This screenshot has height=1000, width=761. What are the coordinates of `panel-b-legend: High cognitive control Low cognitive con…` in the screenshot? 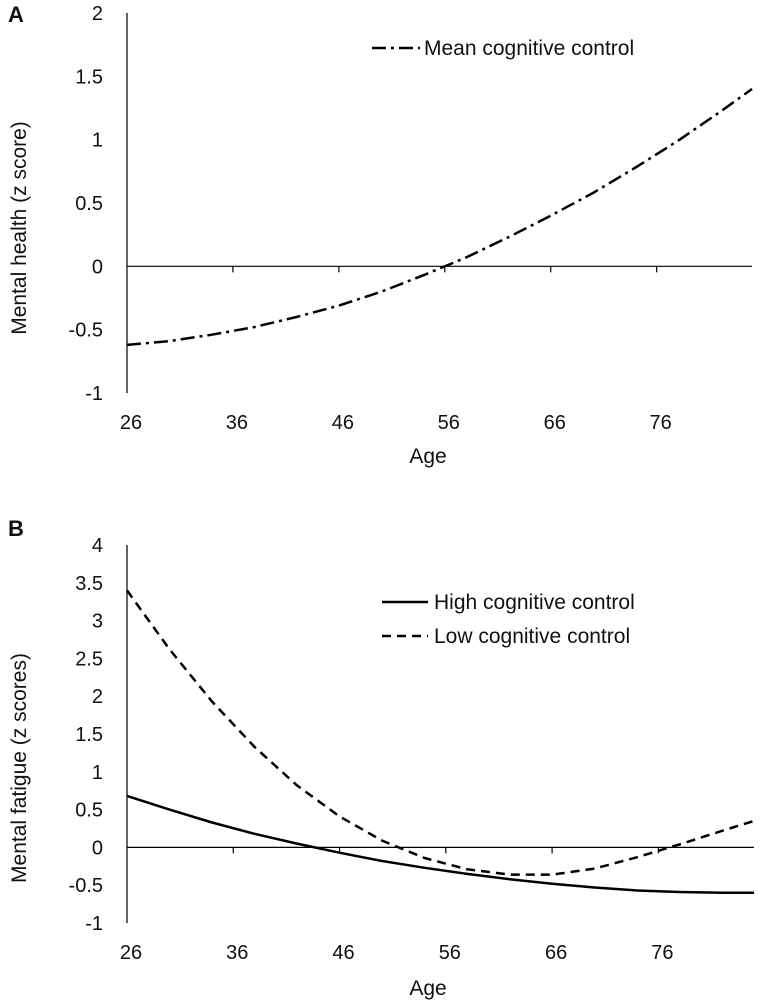 It's located at (508, 619).